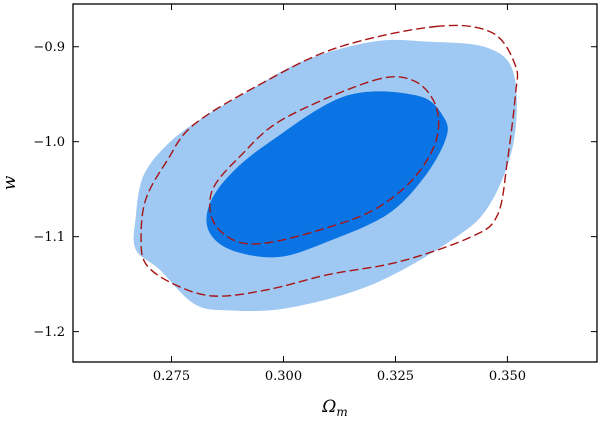  I want to click on x-tick-label: 0.325, so click(395, 376).